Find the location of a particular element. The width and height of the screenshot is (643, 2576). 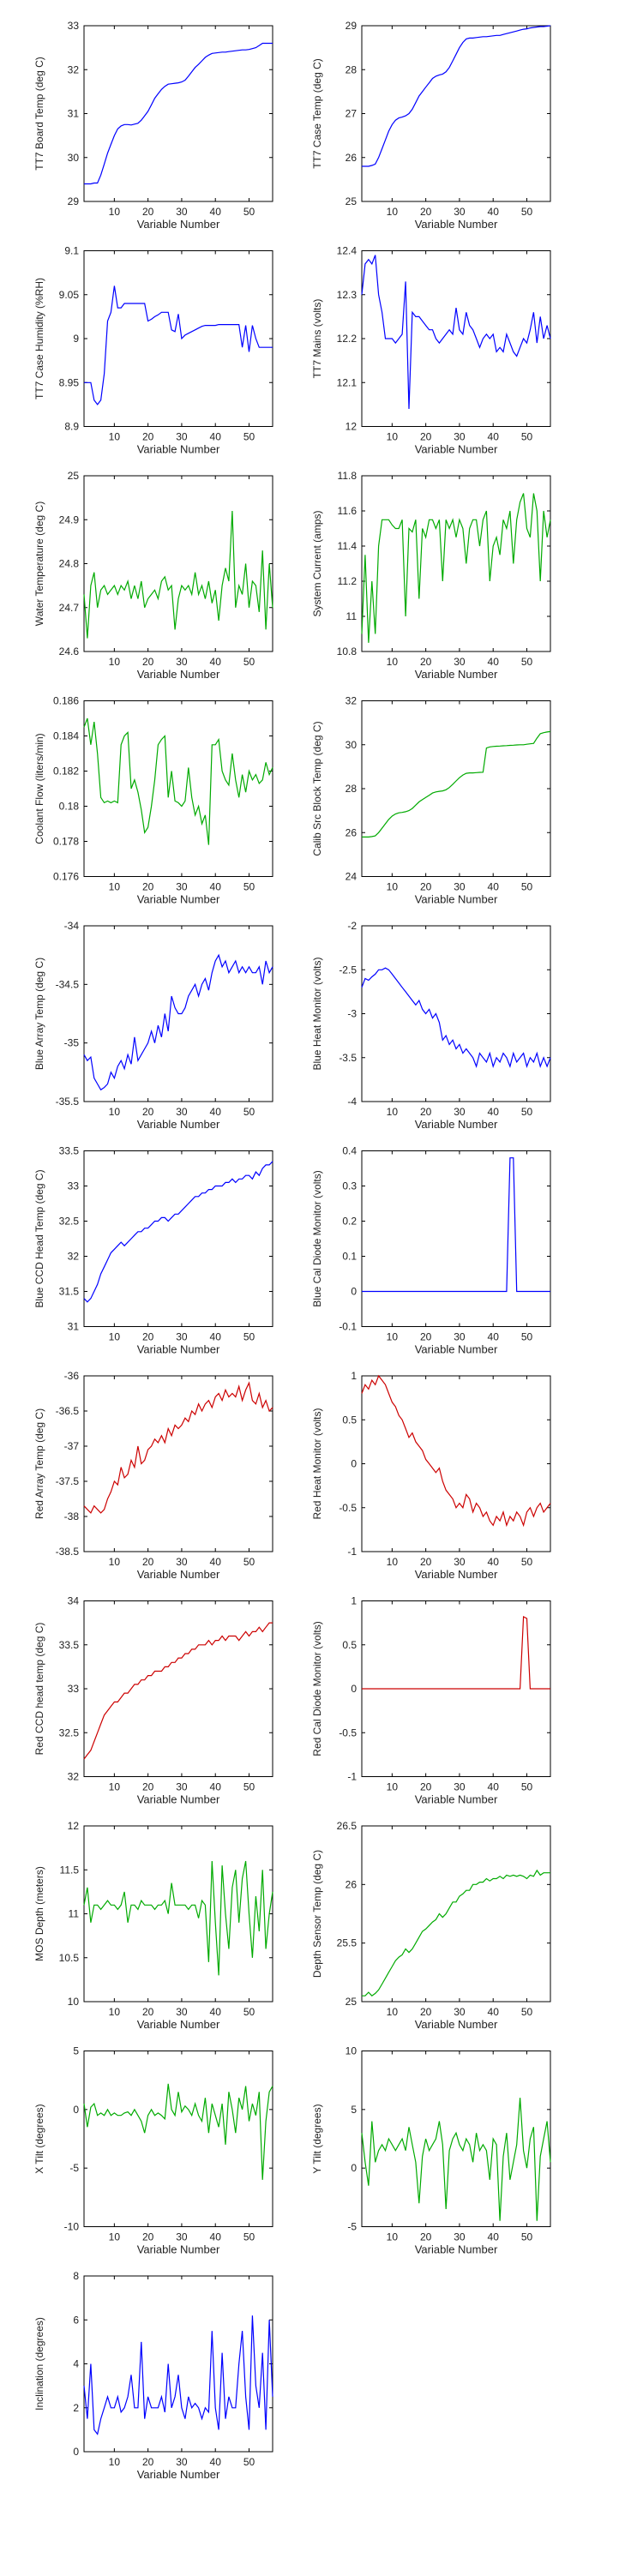

y-tick-label: 0 is located at coordinates (76, 2452).